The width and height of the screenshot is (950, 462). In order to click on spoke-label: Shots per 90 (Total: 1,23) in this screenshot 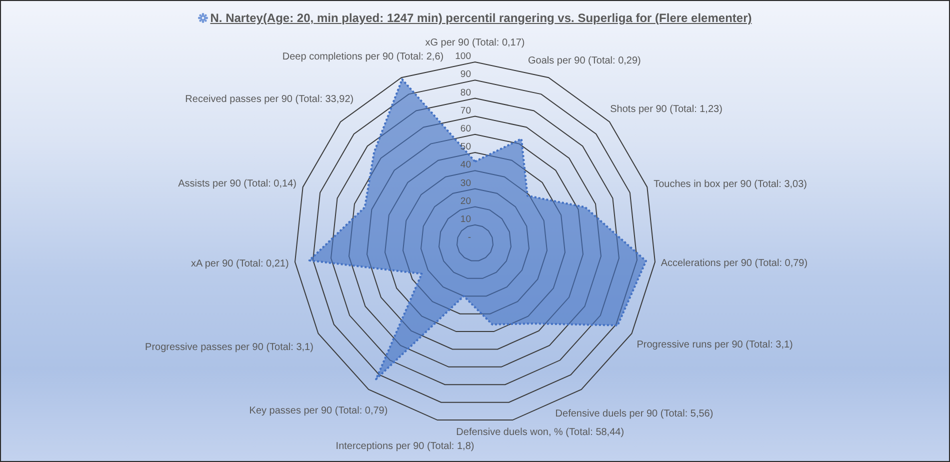, I will do `click(666, 109)`.